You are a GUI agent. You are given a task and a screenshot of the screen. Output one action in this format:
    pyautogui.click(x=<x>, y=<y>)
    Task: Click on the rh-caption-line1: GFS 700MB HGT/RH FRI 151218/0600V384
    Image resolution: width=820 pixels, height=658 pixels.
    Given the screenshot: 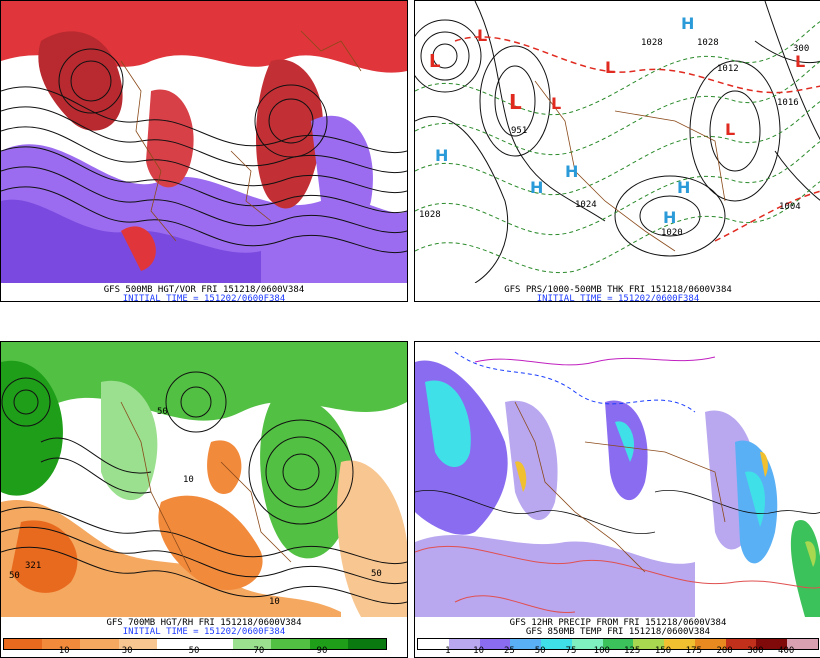 What is the action you would take?
    pyautogui.click(x=204, y=623)
    